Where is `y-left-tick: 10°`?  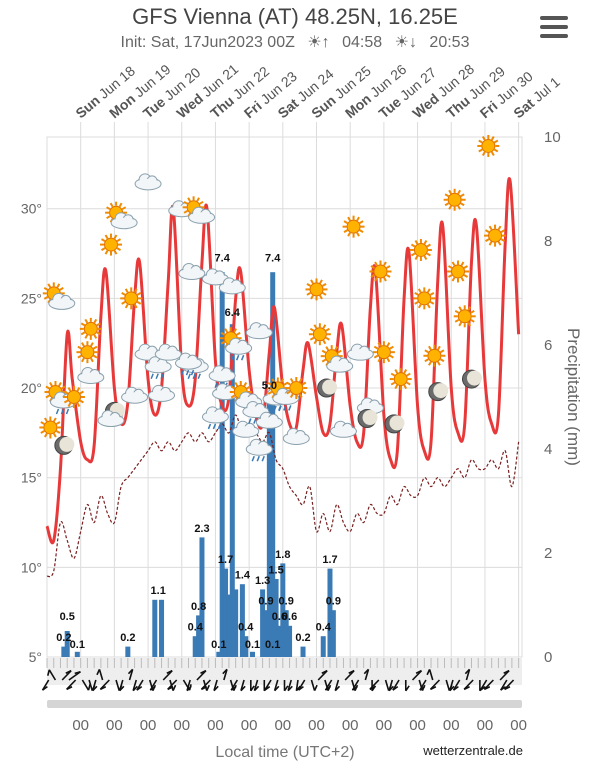
y-left-tick: 10° is located at coordinates (31, 567).